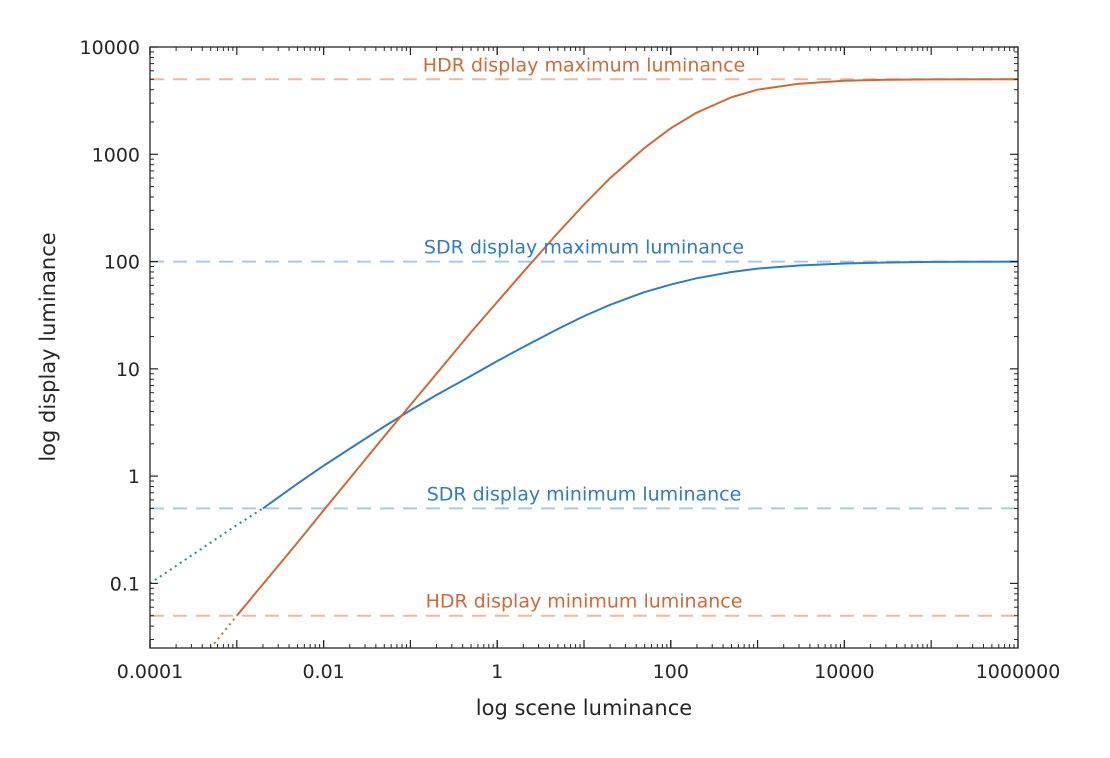  What do you see at coordinates (128, 370) in the screenshot?
I see `y-tick-label: 10` at bounding box center [128, 370].